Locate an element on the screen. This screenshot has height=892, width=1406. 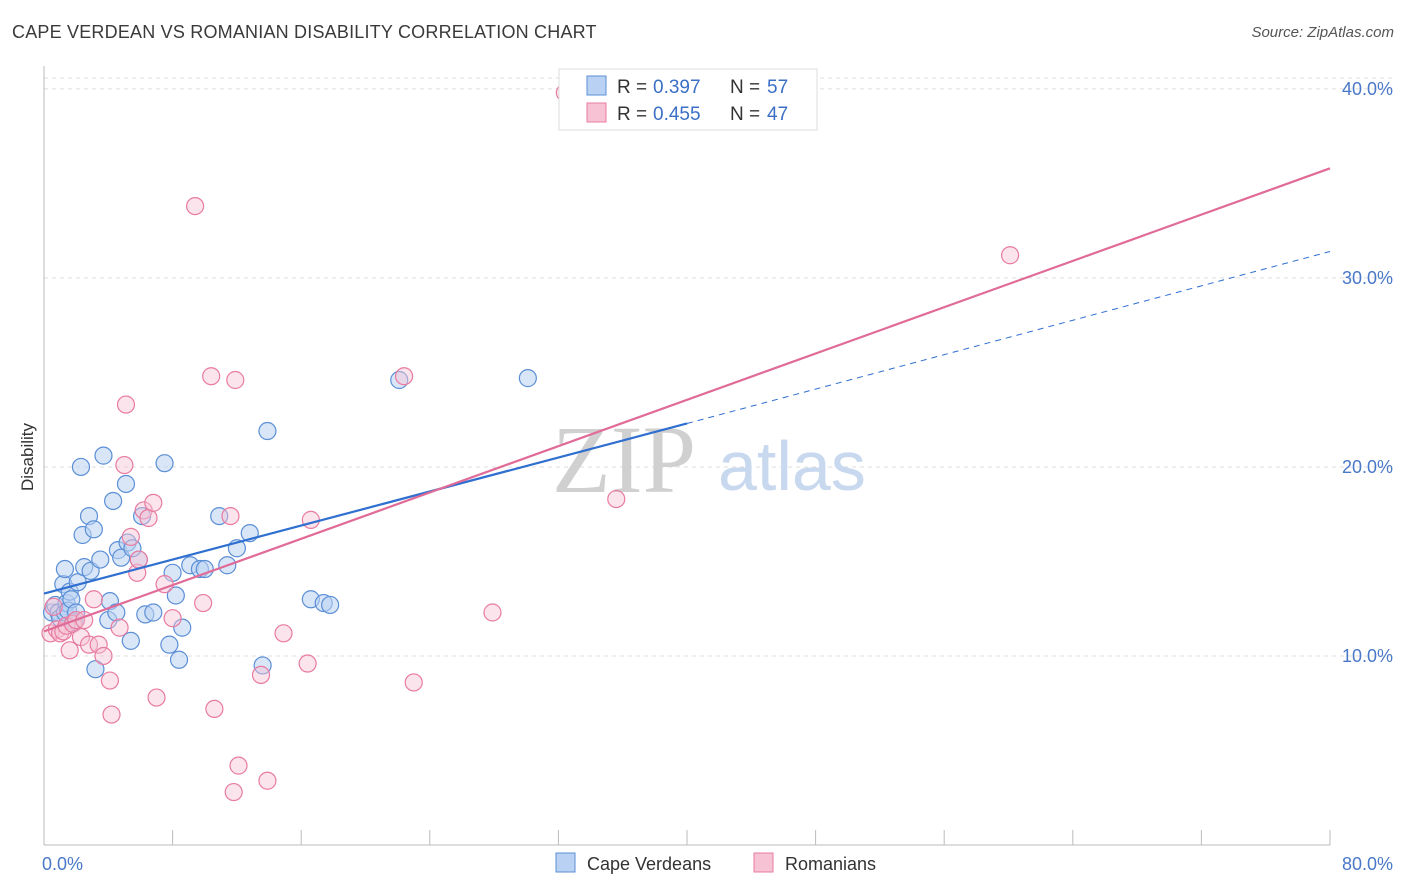
bottom-legend-label-pink: Romanians is located at coordinates (830, 864).